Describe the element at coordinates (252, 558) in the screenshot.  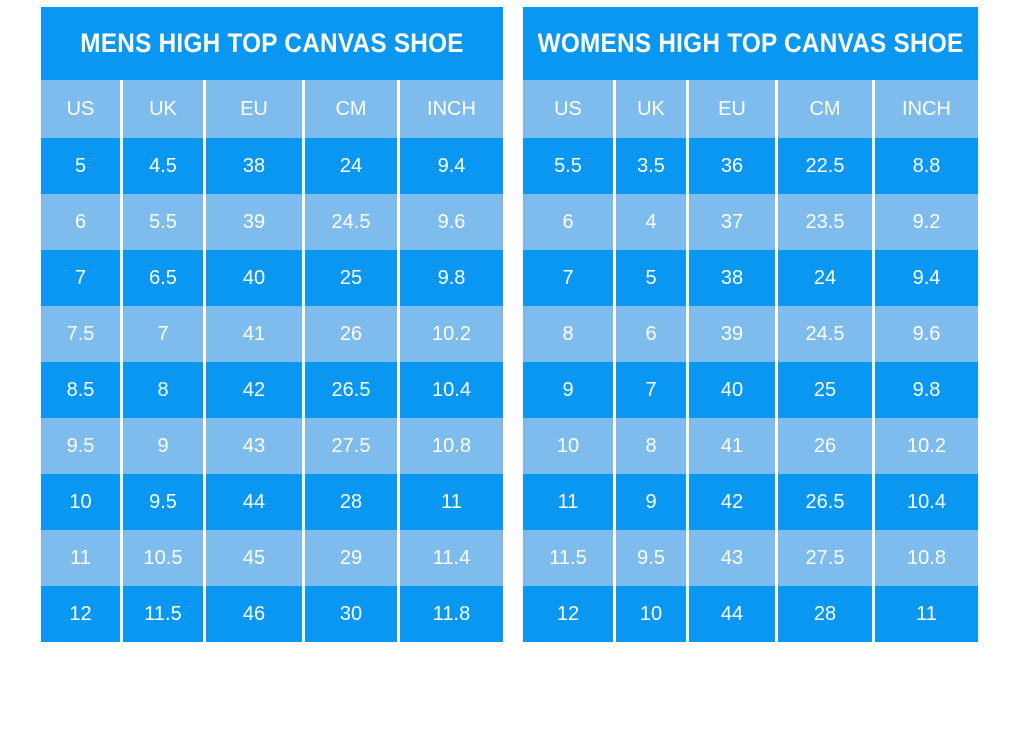
I see `size-cell: 45` at that location.